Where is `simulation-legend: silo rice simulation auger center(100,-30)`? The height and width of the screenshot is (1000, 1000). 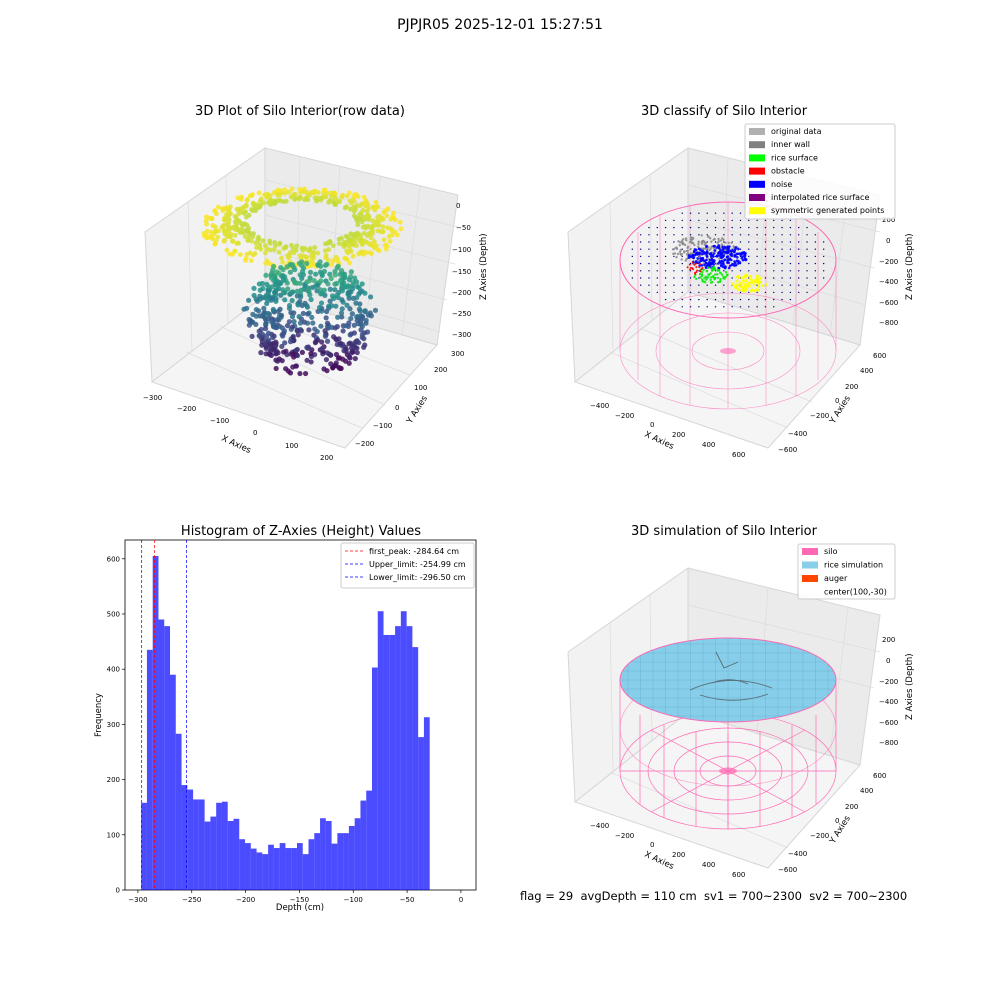 simulation-legend: silo rice simulation auger center(100,-30) is located at coordinates (846, 571).